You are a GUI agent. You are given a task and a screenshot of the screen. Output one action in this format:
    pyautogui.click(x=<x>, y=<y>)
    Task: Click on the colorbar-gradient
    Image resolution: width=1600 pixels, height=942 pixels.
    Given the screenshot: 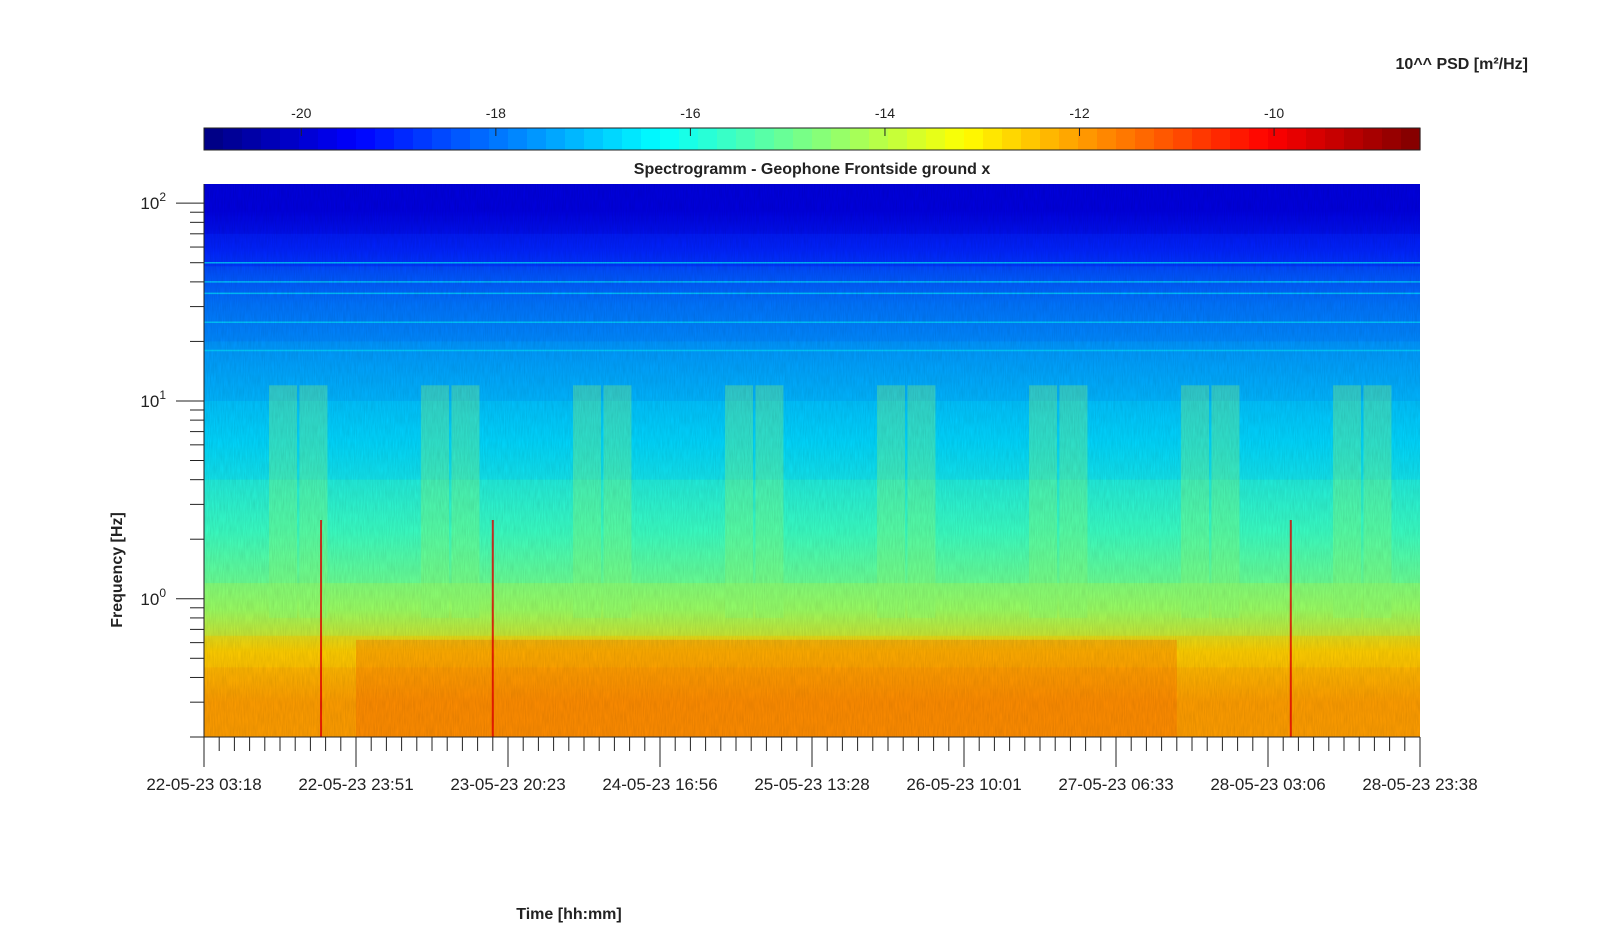 What is the action you would take?
    pyautogui.click(x=812, y=139)
    